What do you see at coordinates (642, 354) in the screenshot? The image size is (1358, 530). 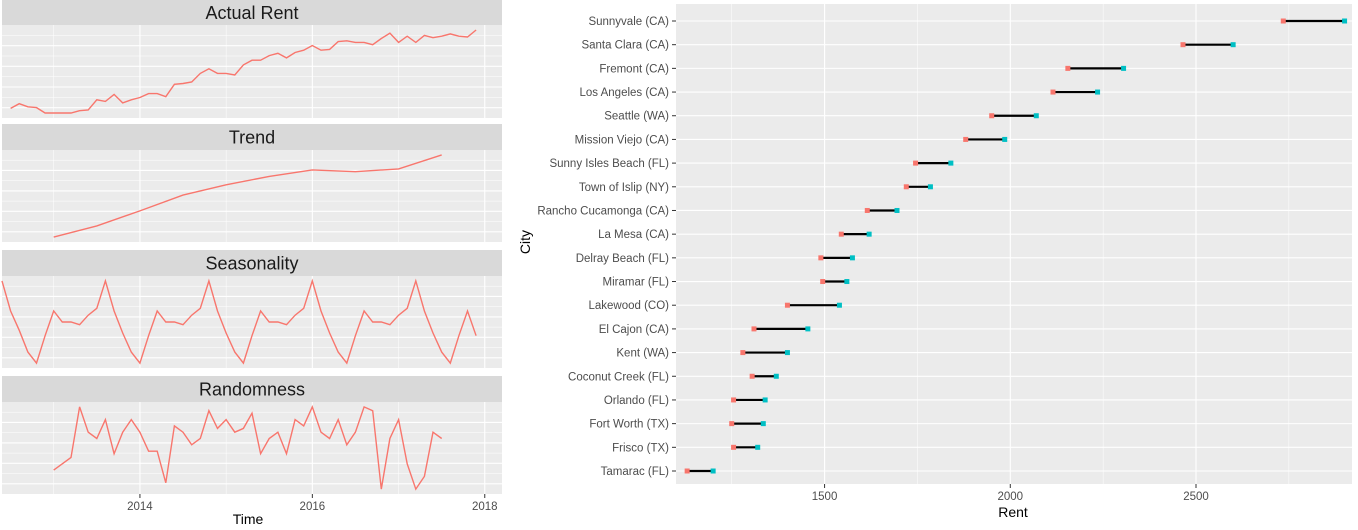 I see `y-tick-label: Kent (WA)` at bounding box center [642, 354].